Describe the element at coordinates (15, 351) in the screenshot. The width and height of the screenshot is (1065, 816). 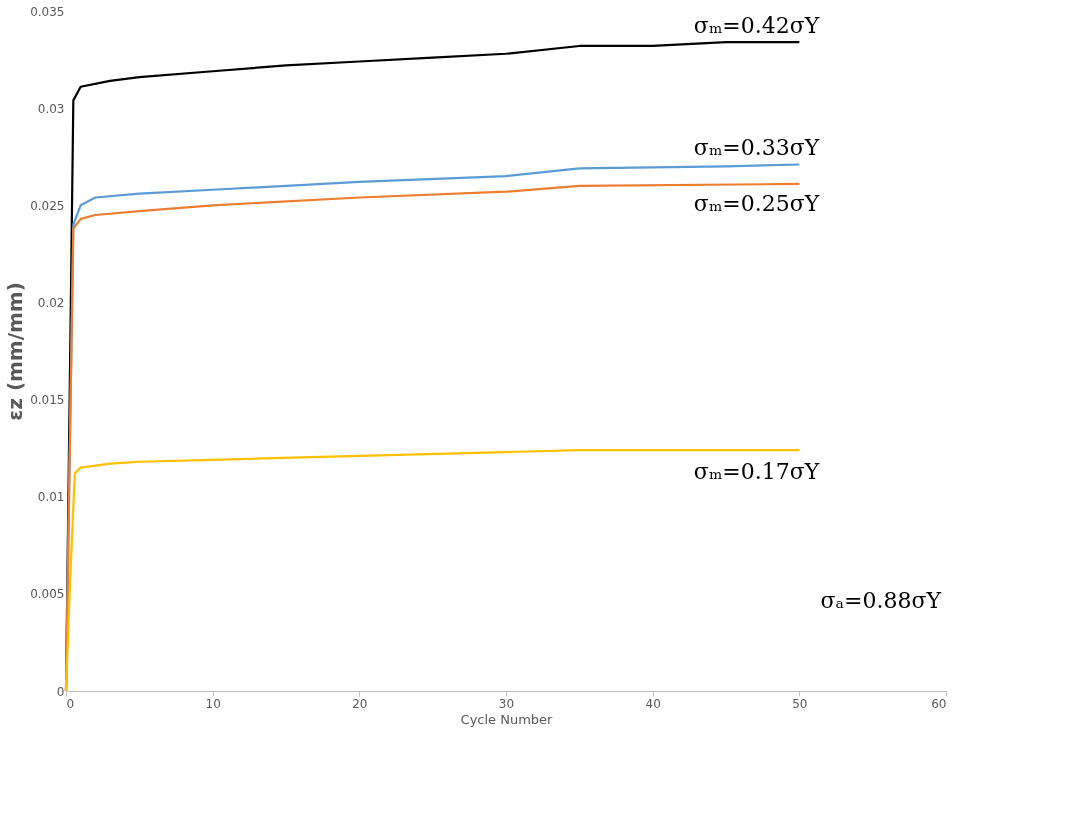
I see `y-axis-title: εz (mm/mm)` at that location.